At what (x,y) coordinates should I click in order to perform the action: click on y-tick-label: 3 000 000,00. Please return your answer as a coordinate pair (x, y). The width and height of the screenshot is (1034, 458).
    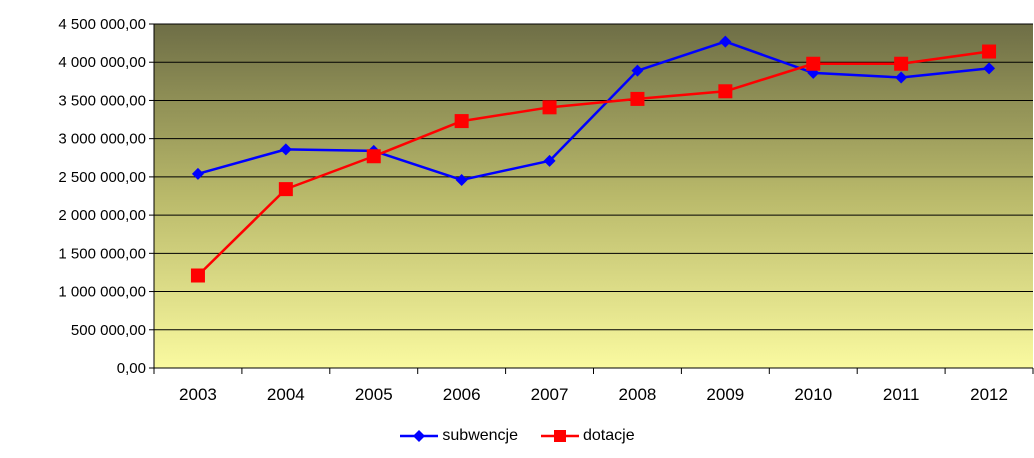
    Looking at the image, I should click on (102, 139).